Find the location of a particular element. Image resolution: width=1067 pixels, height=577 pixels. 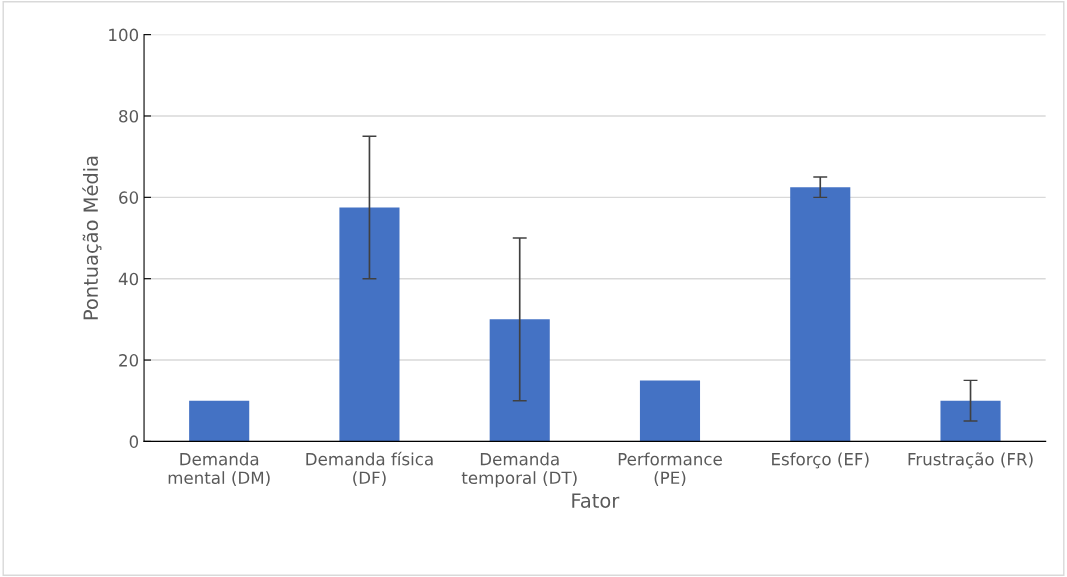

x-tick-label: Esforço (EF) is located at coordinates (820, 460).